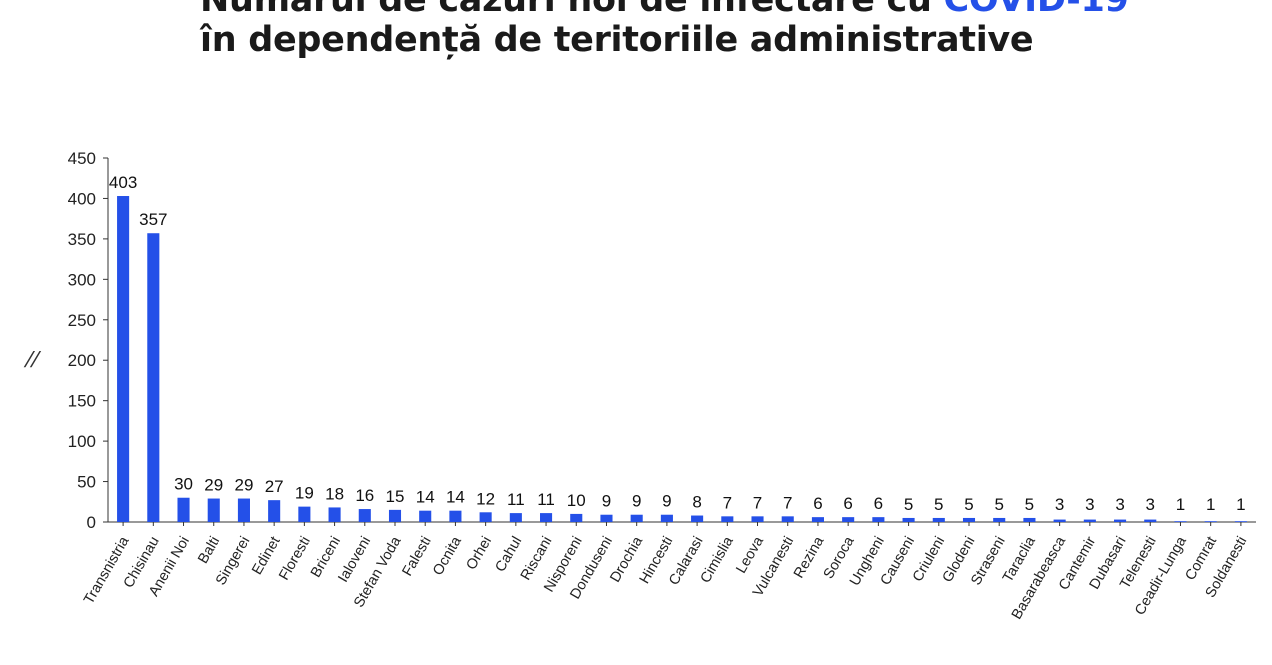 The width and height of the screenshot is (1272, 665). What do you see at coordinates (82, 441) in the screenshot?
I see `y-tick-label: 100` at bounding box center [82, 441].